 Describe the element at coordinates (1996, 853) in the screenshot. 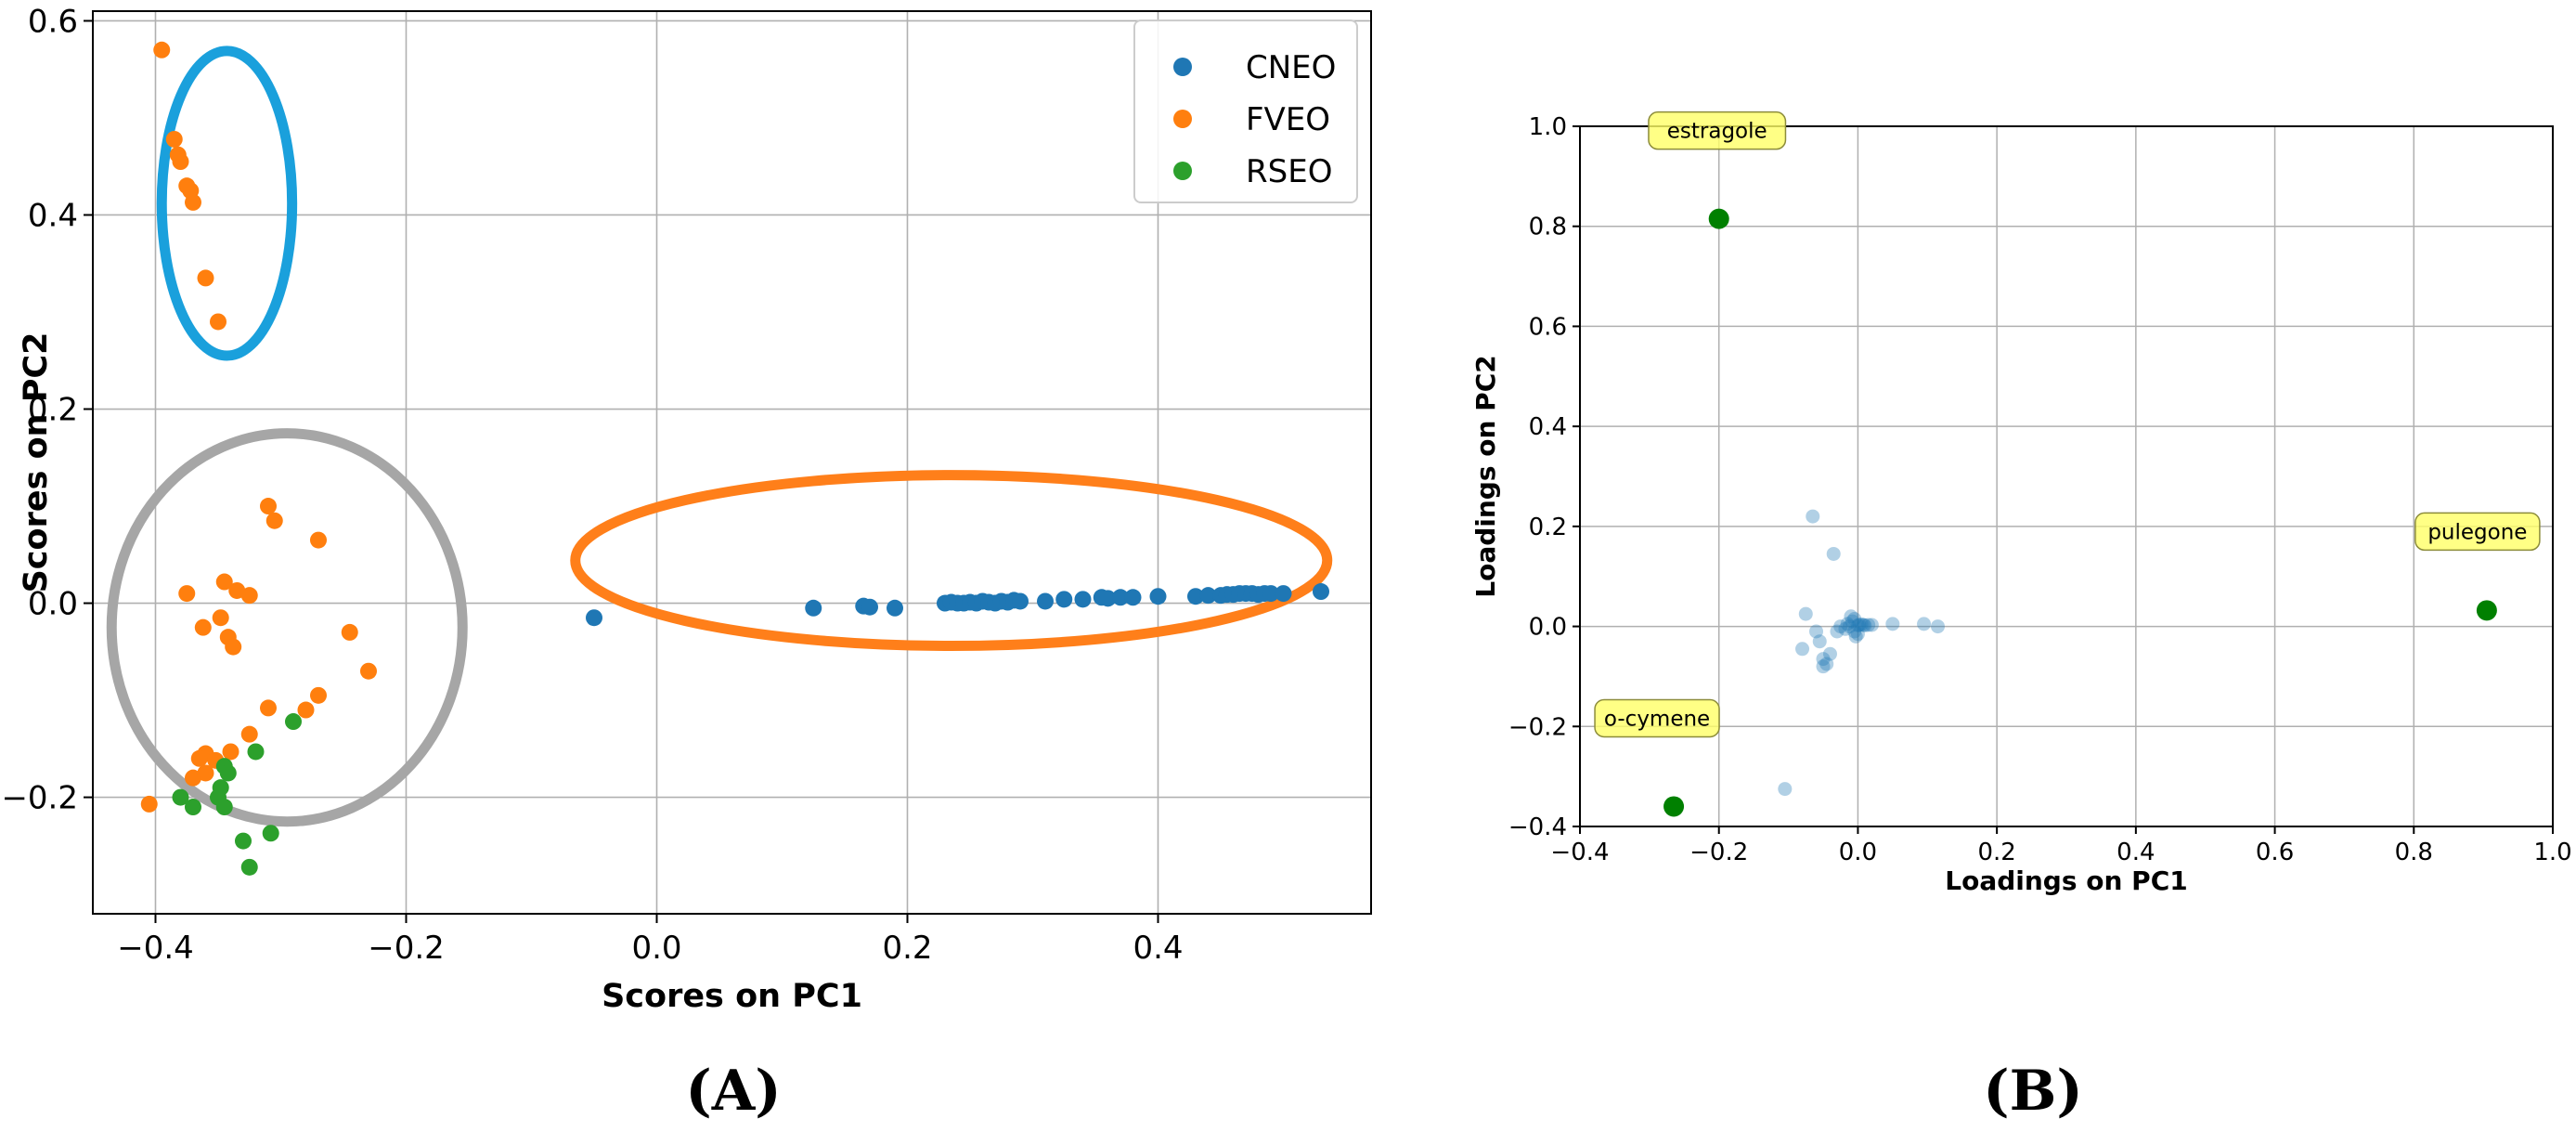

I see `panel-b-x-tick-label: 0.2` at that location.